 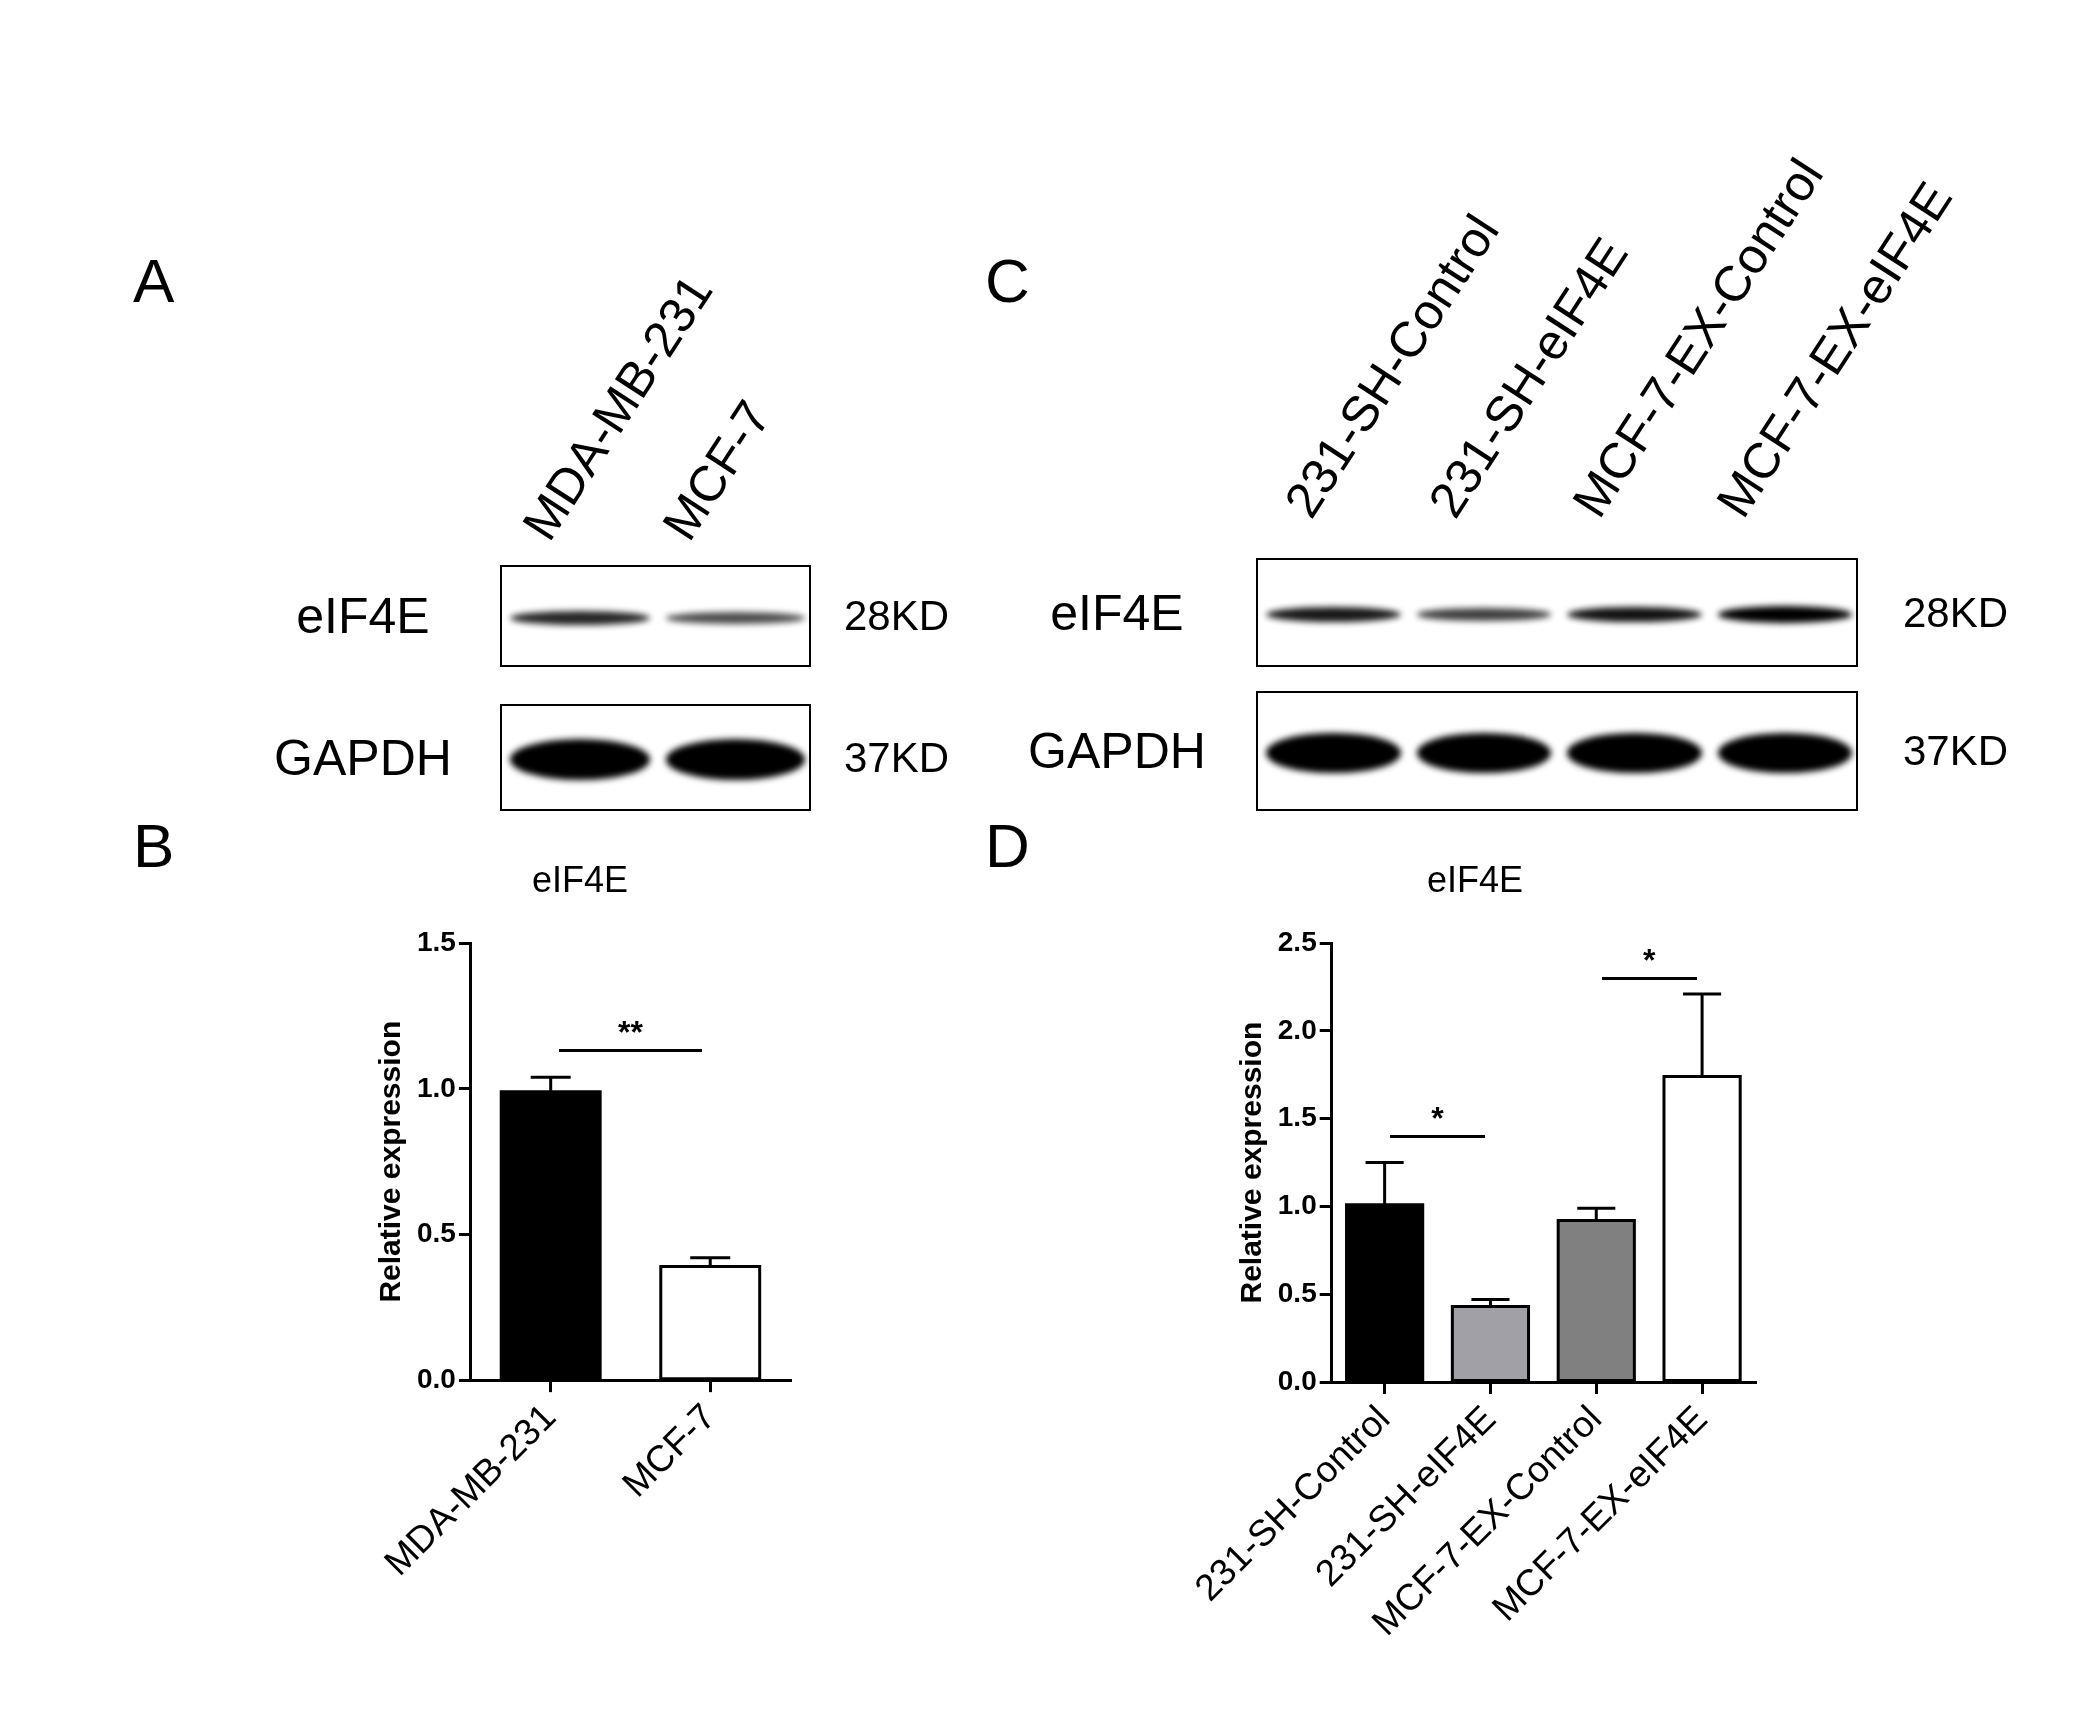 I want to click on annotation: **, so click(x=630, y=1032).